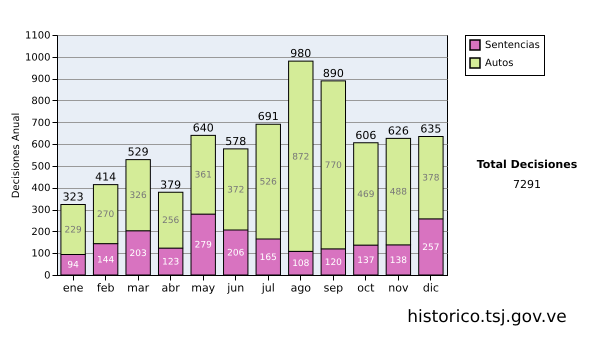 The image size is (600, 340). I want to click on y-tick-label: 200, so click(40, 232).